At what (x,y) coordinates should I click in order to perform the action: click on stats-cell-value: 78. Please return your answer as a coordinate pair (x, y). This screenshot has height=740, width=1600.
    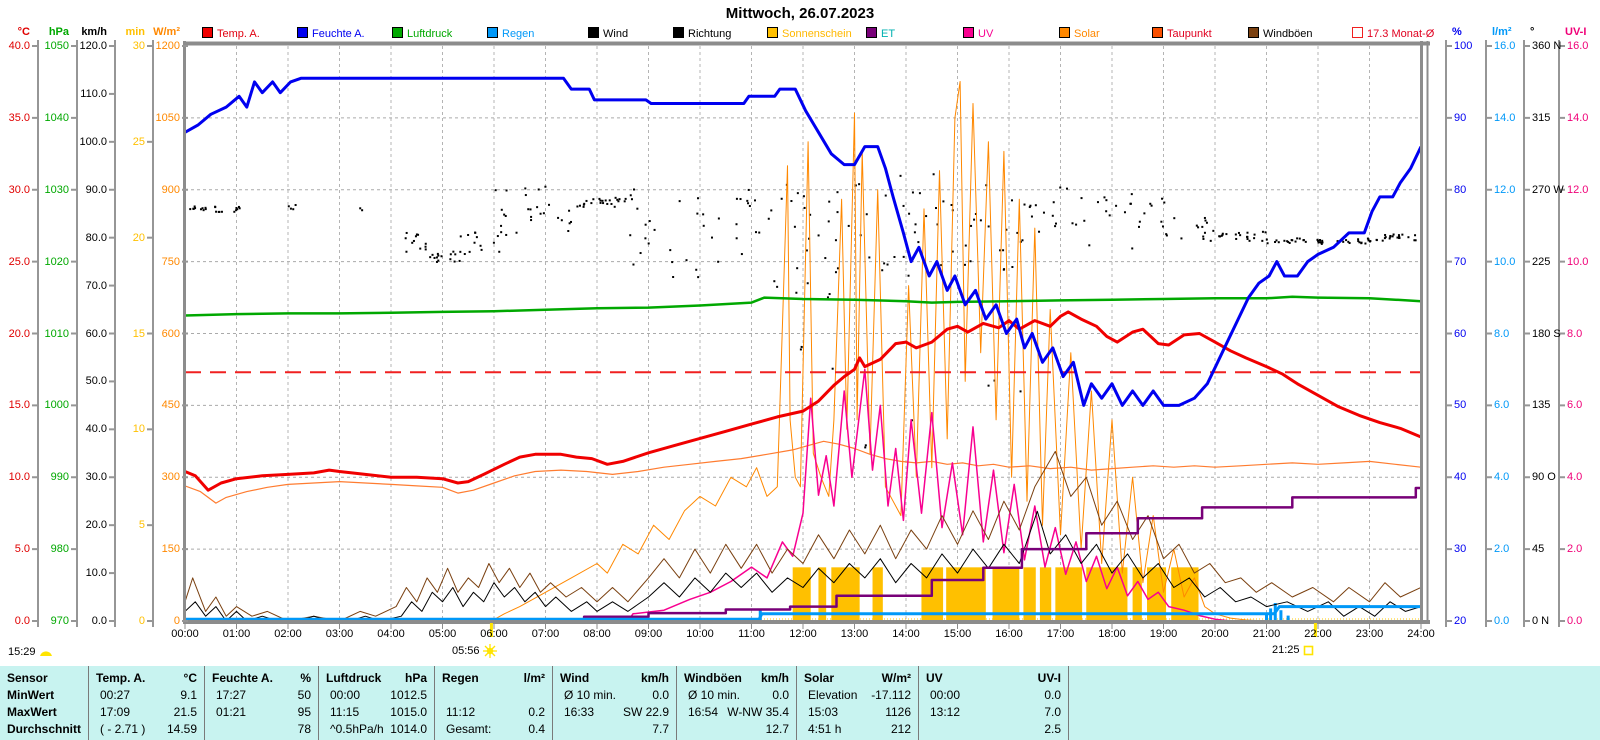
    Looking at the image, I should click on (304, 729).